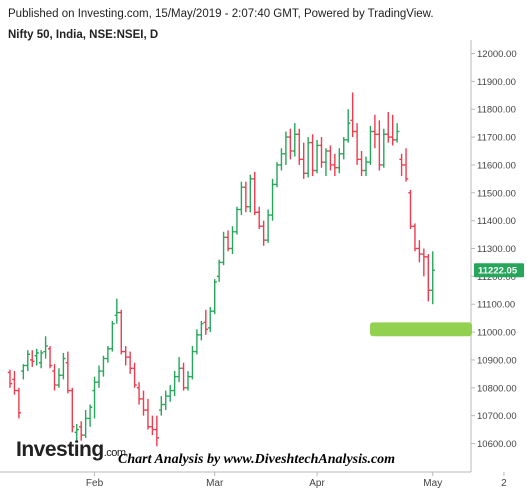  I want to click on y-tick-label: 10600.00, so click(497, 444).